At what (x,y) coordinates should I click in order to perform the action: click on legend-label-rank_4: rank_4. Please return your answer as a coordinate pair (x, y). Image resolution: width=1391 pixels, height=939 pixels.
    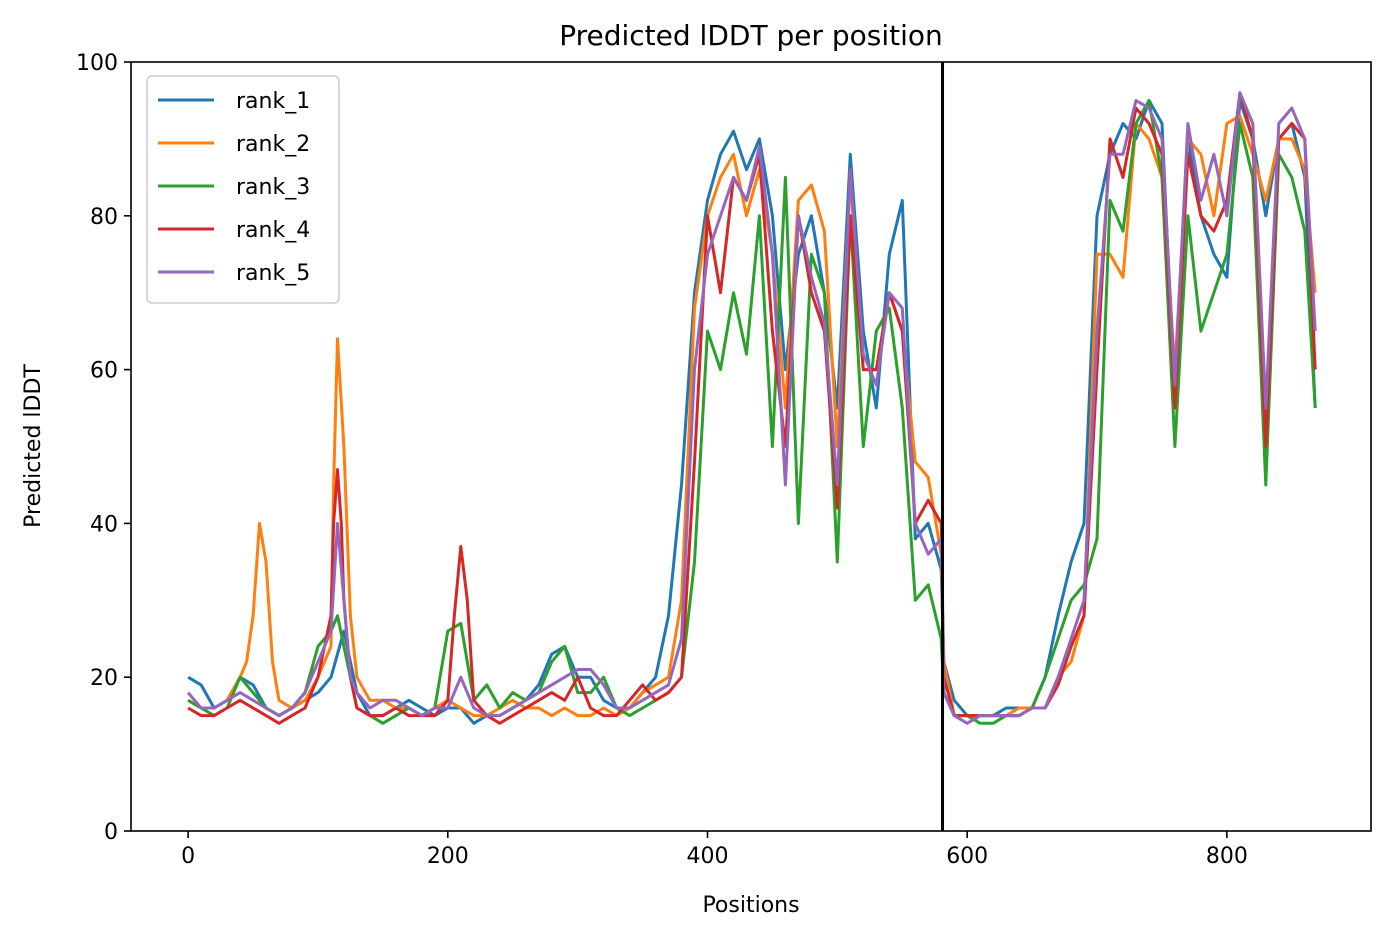
    Looking at the image, I should click on (273, 230).